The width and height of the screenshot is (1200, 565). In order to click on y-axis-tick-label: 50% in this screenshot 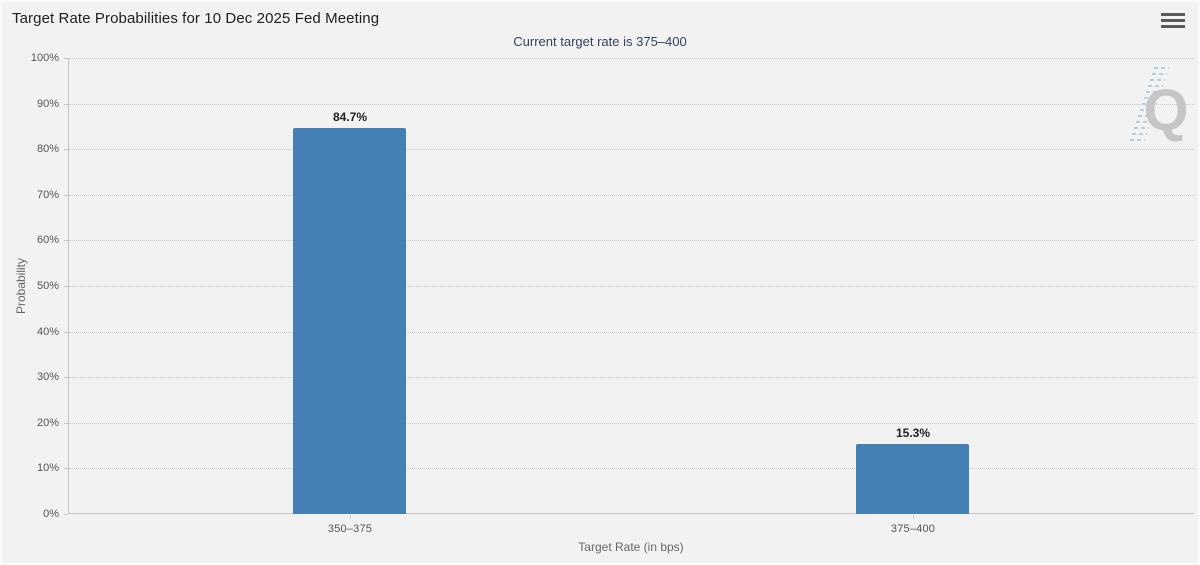, I will do `click(47, 286)`.